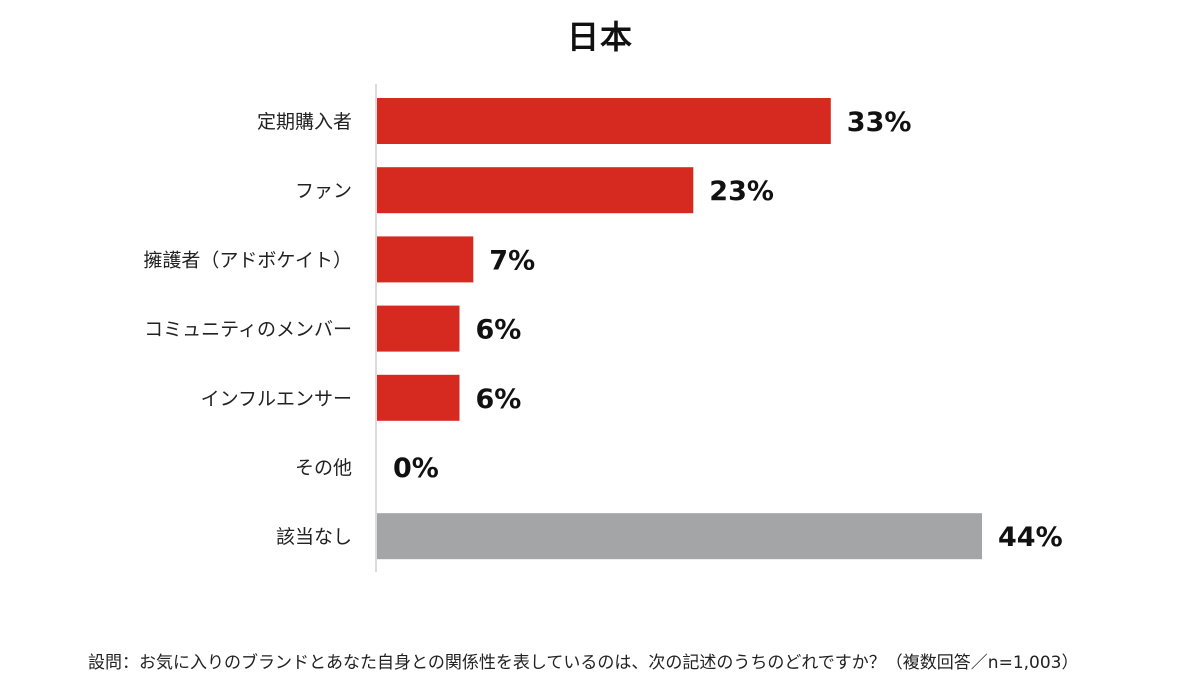 The width and height of the screenshot is (1200, 700). I want to click on category-label: 擁護者（アドボケイト）, so click(247, 260).